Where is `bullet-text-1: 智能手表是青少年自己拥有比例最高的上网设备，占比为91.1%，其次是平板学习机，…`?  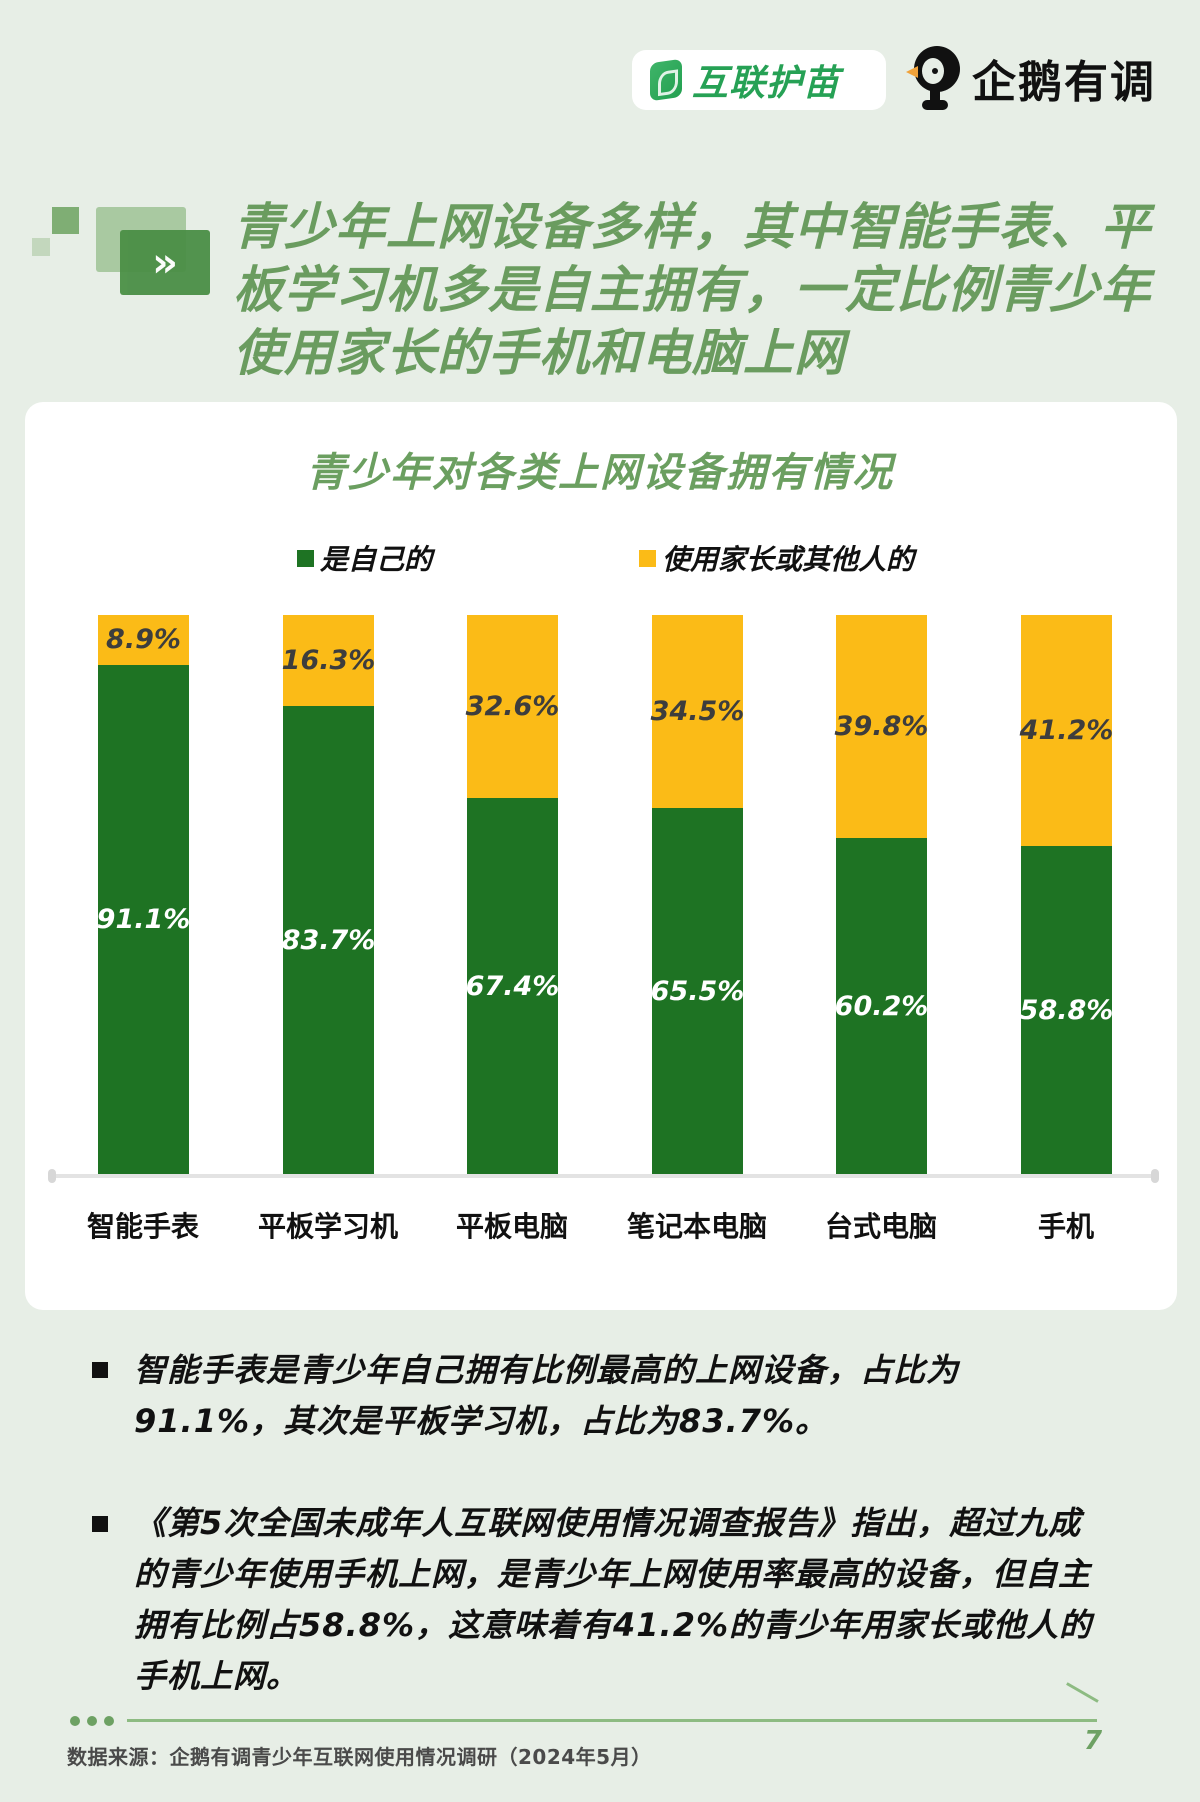 bullet-text-1: 智能手表是青少年自己拥有比例最高的上网设备，占比为91.1%，其次是平板学习机，… is located at coordinates (547, 1395).